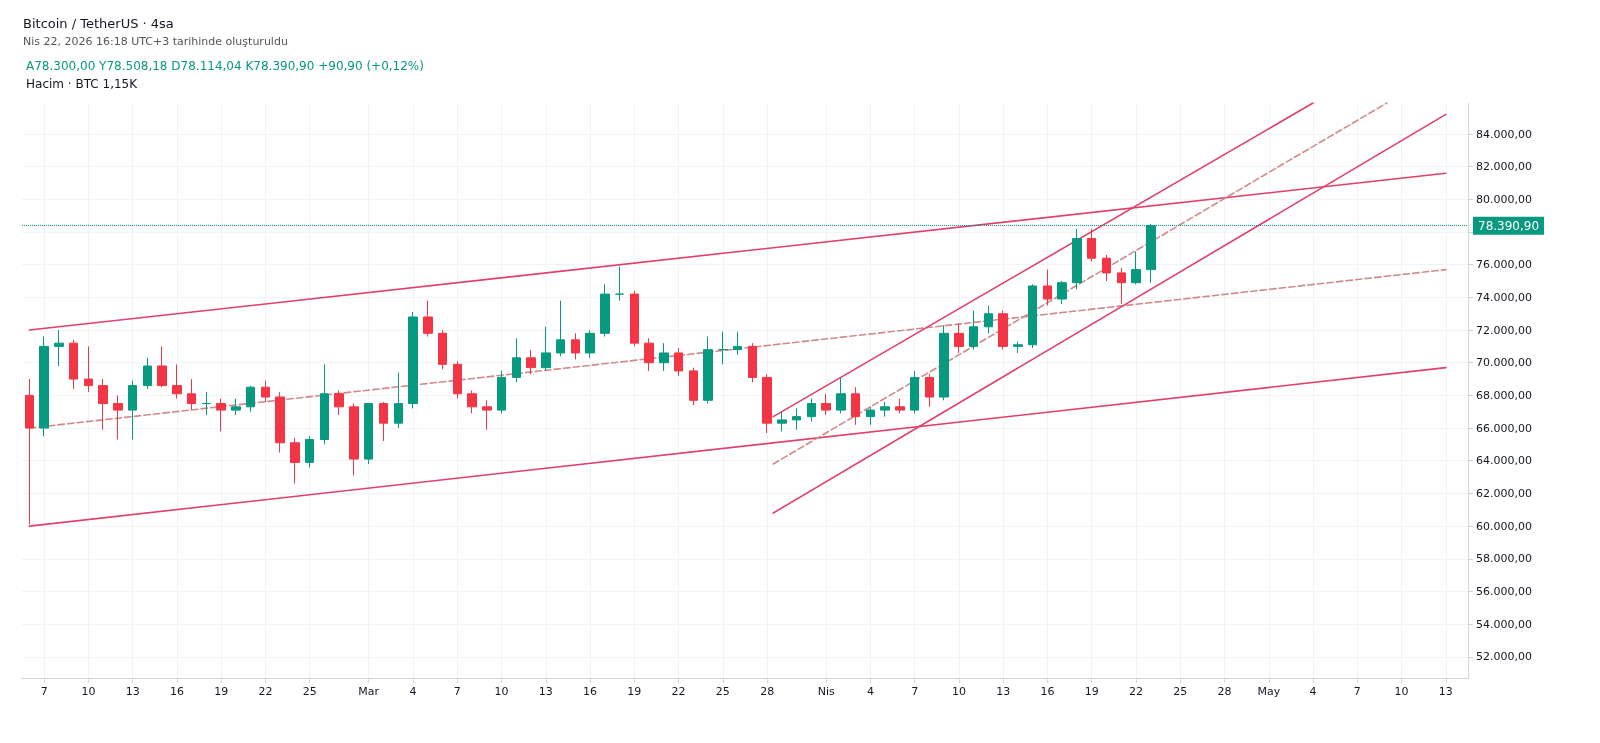  I want to click on chart-subtitle: Nis 22, 2026 16:18 UTC+3 tarihinde oluşturuldu, so click(155, 41).